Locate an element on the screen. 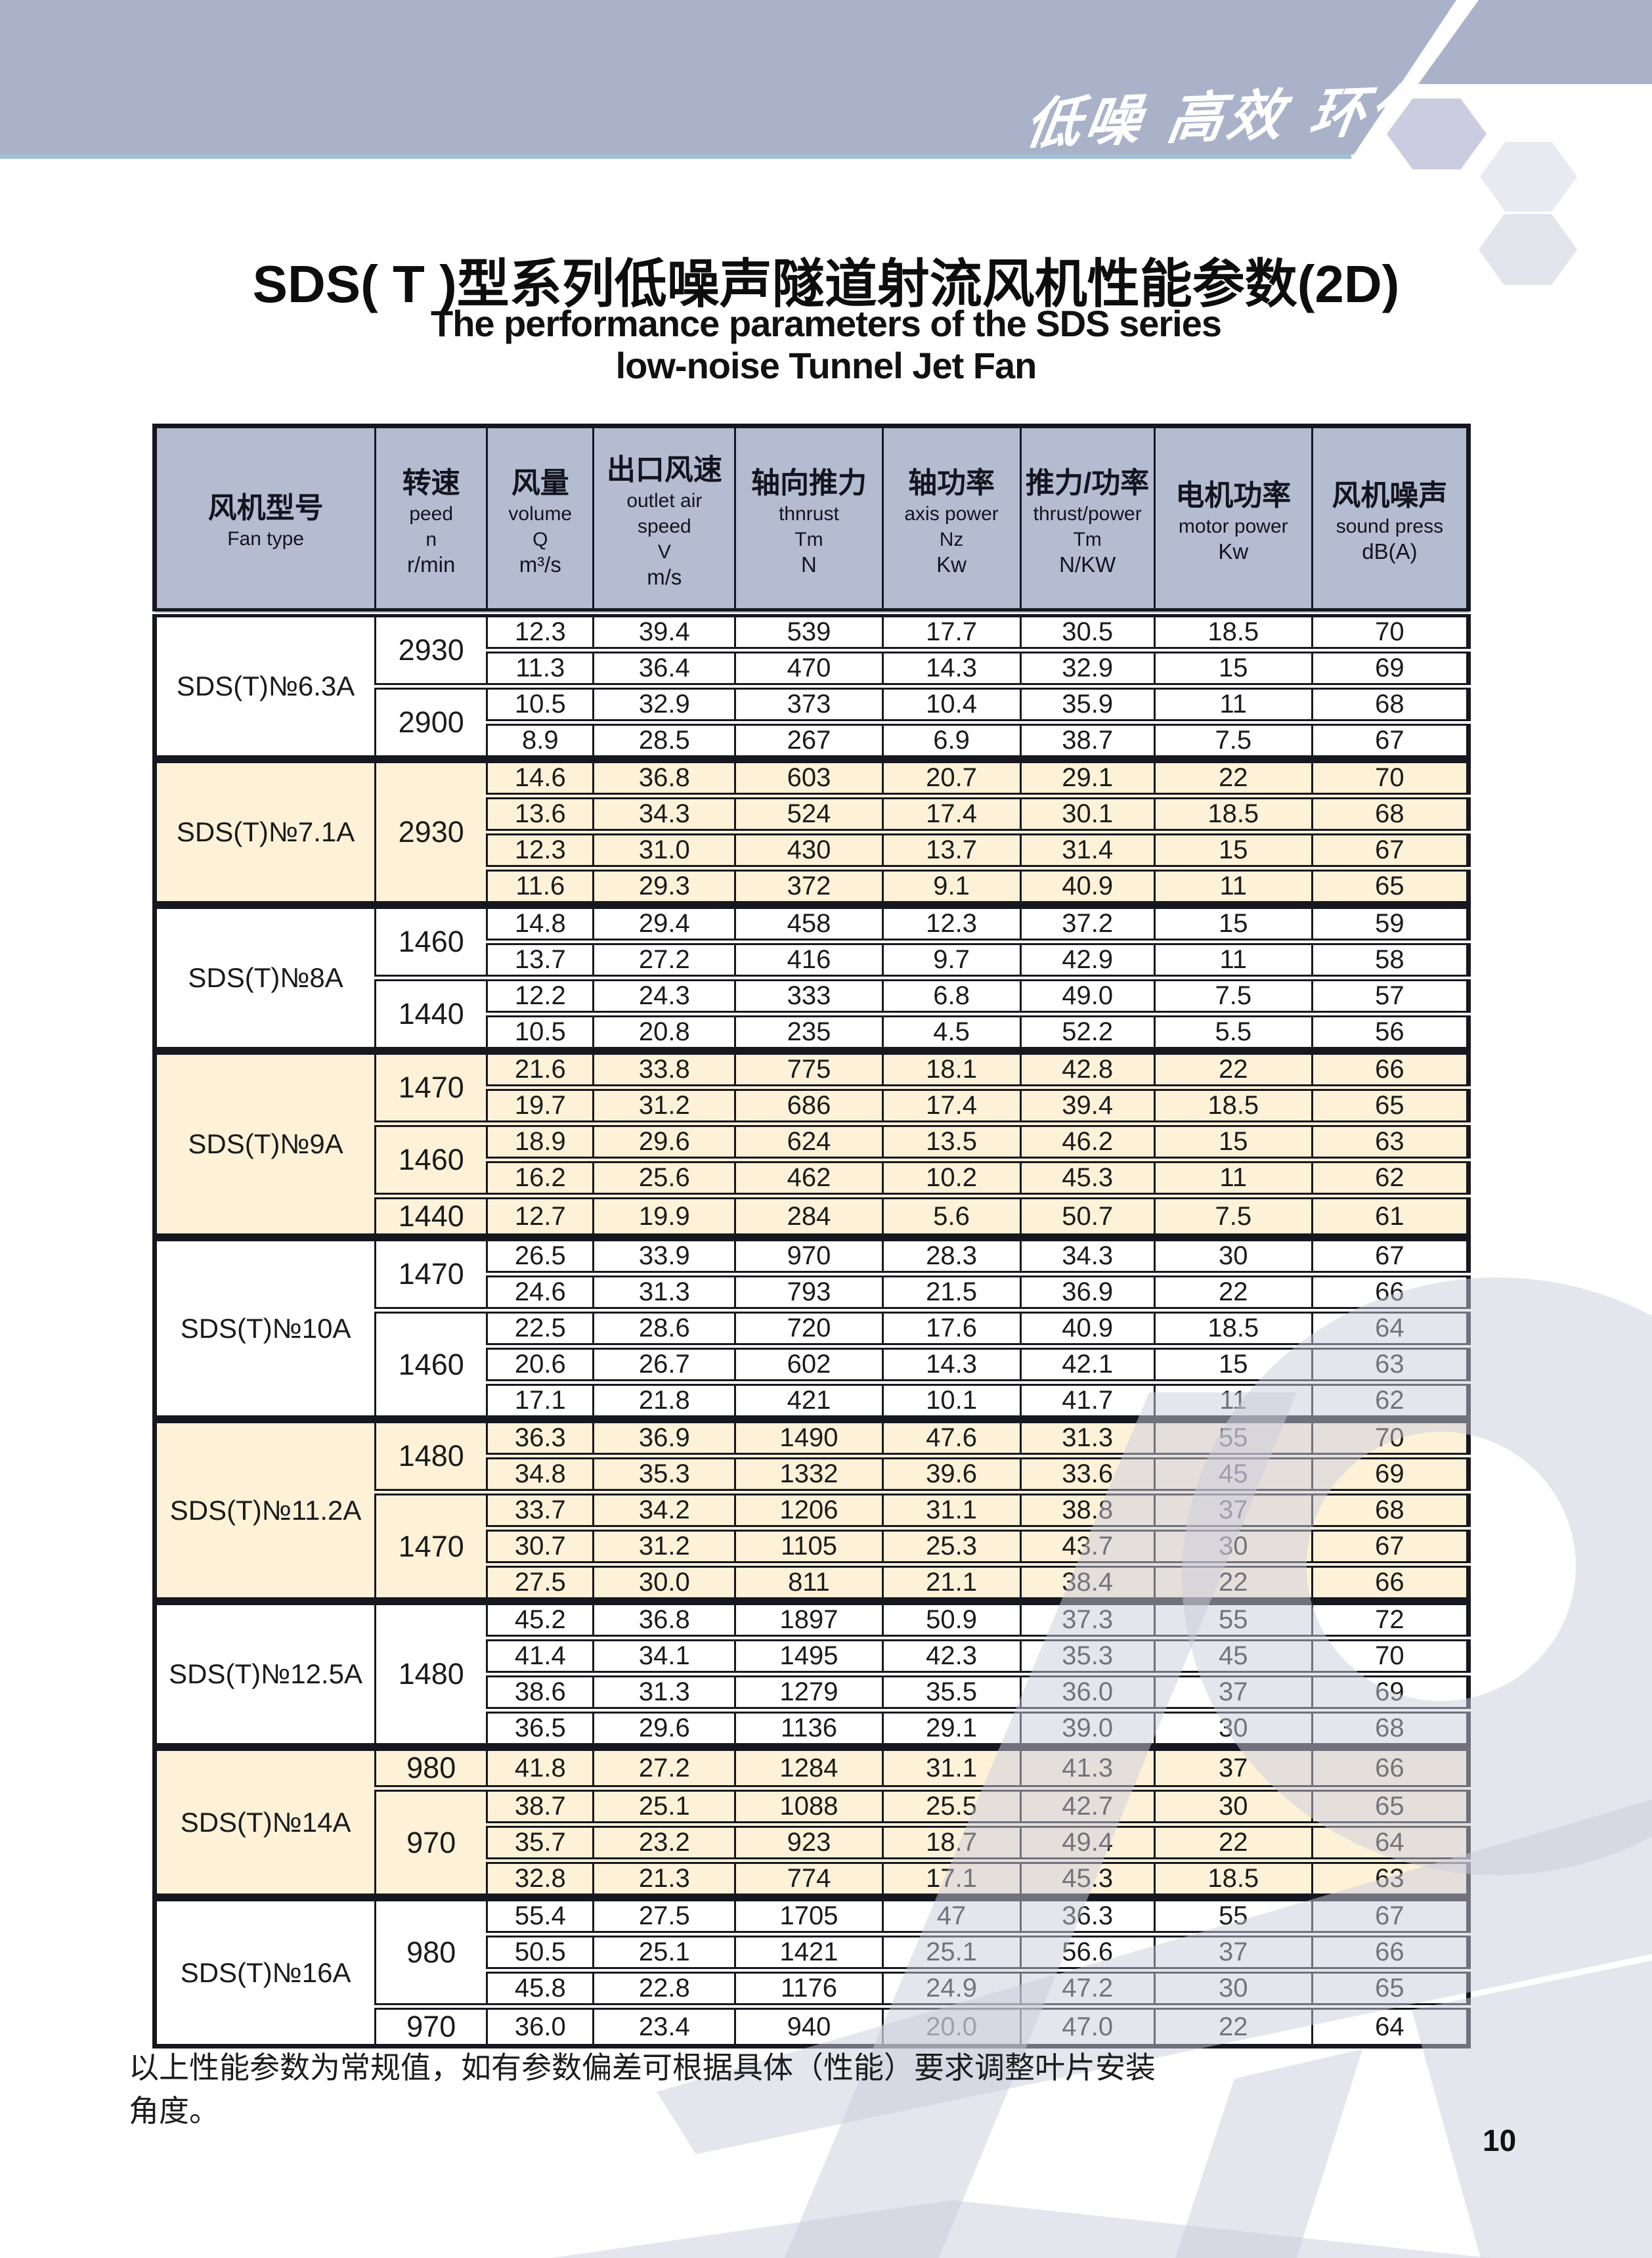 The width and height of the screenshot is (1652, 2258). value-cell: 29.1 is located at coordinates (951, 1727).